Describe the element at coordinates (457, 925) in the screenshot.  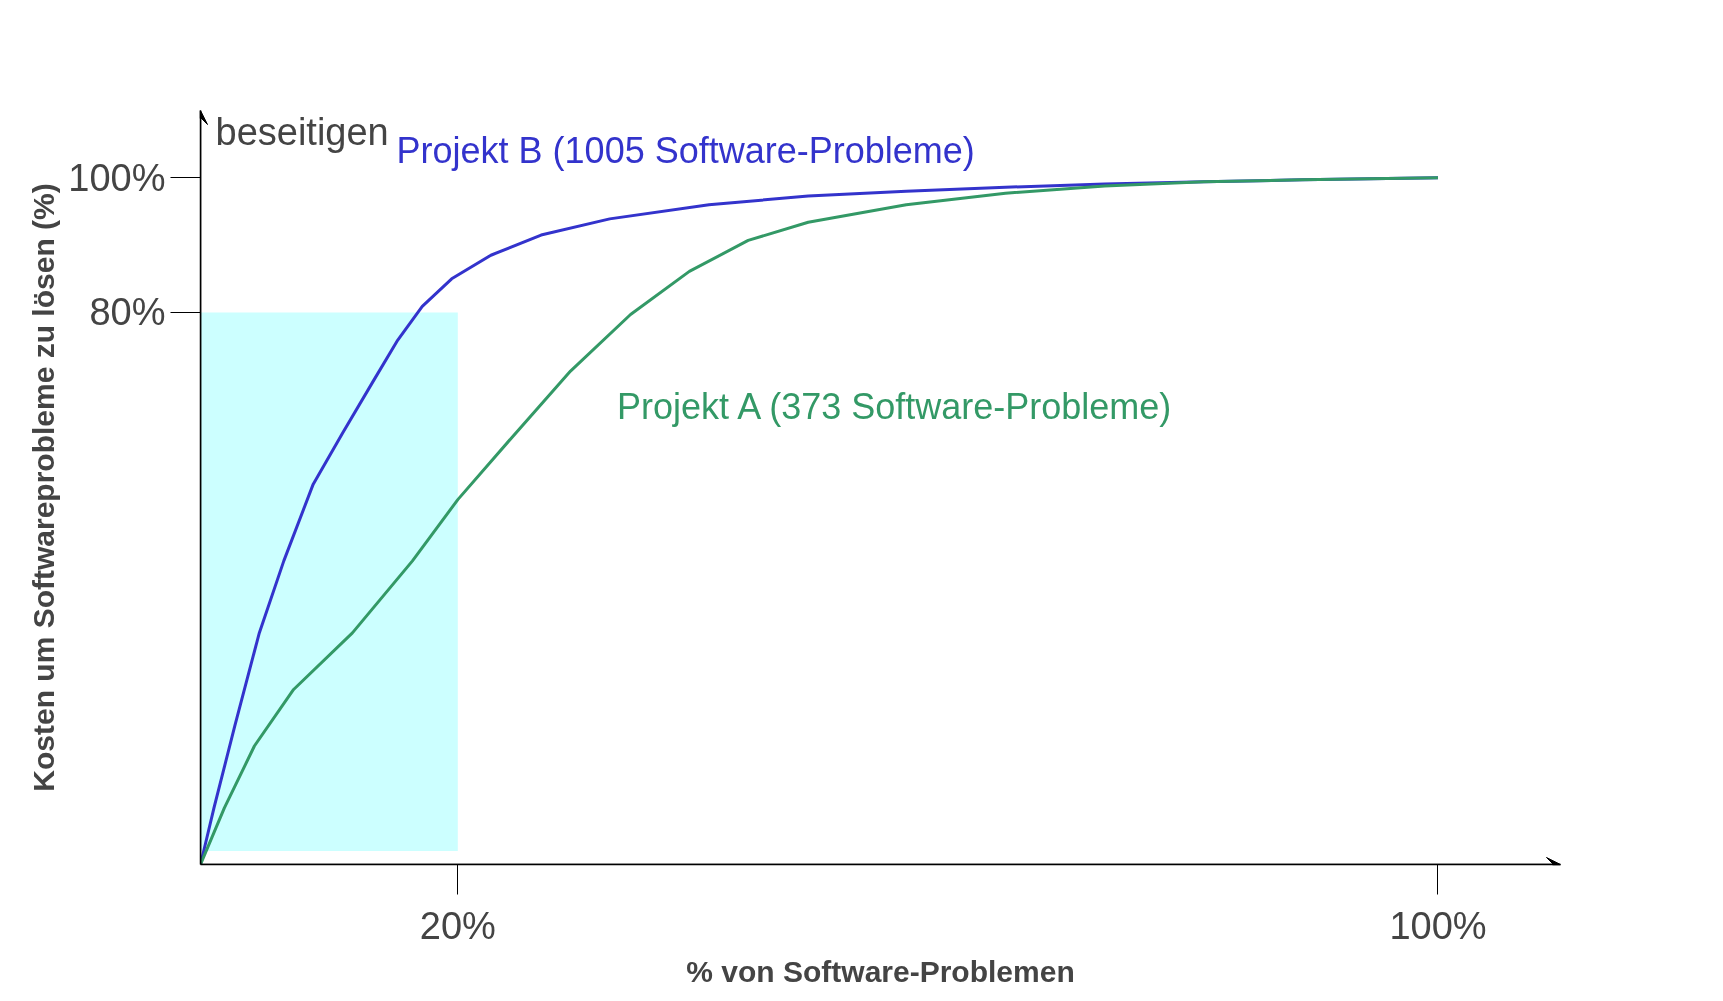
I see `x-tick-label: 20%` at that location.